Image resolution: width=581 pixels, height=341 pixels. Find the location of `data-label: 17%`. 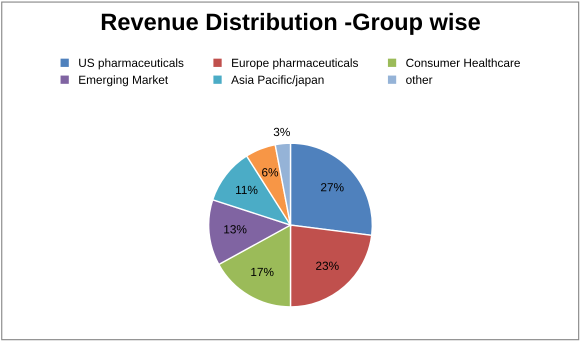

data-label: 17% is located at coordinates (262, 272).